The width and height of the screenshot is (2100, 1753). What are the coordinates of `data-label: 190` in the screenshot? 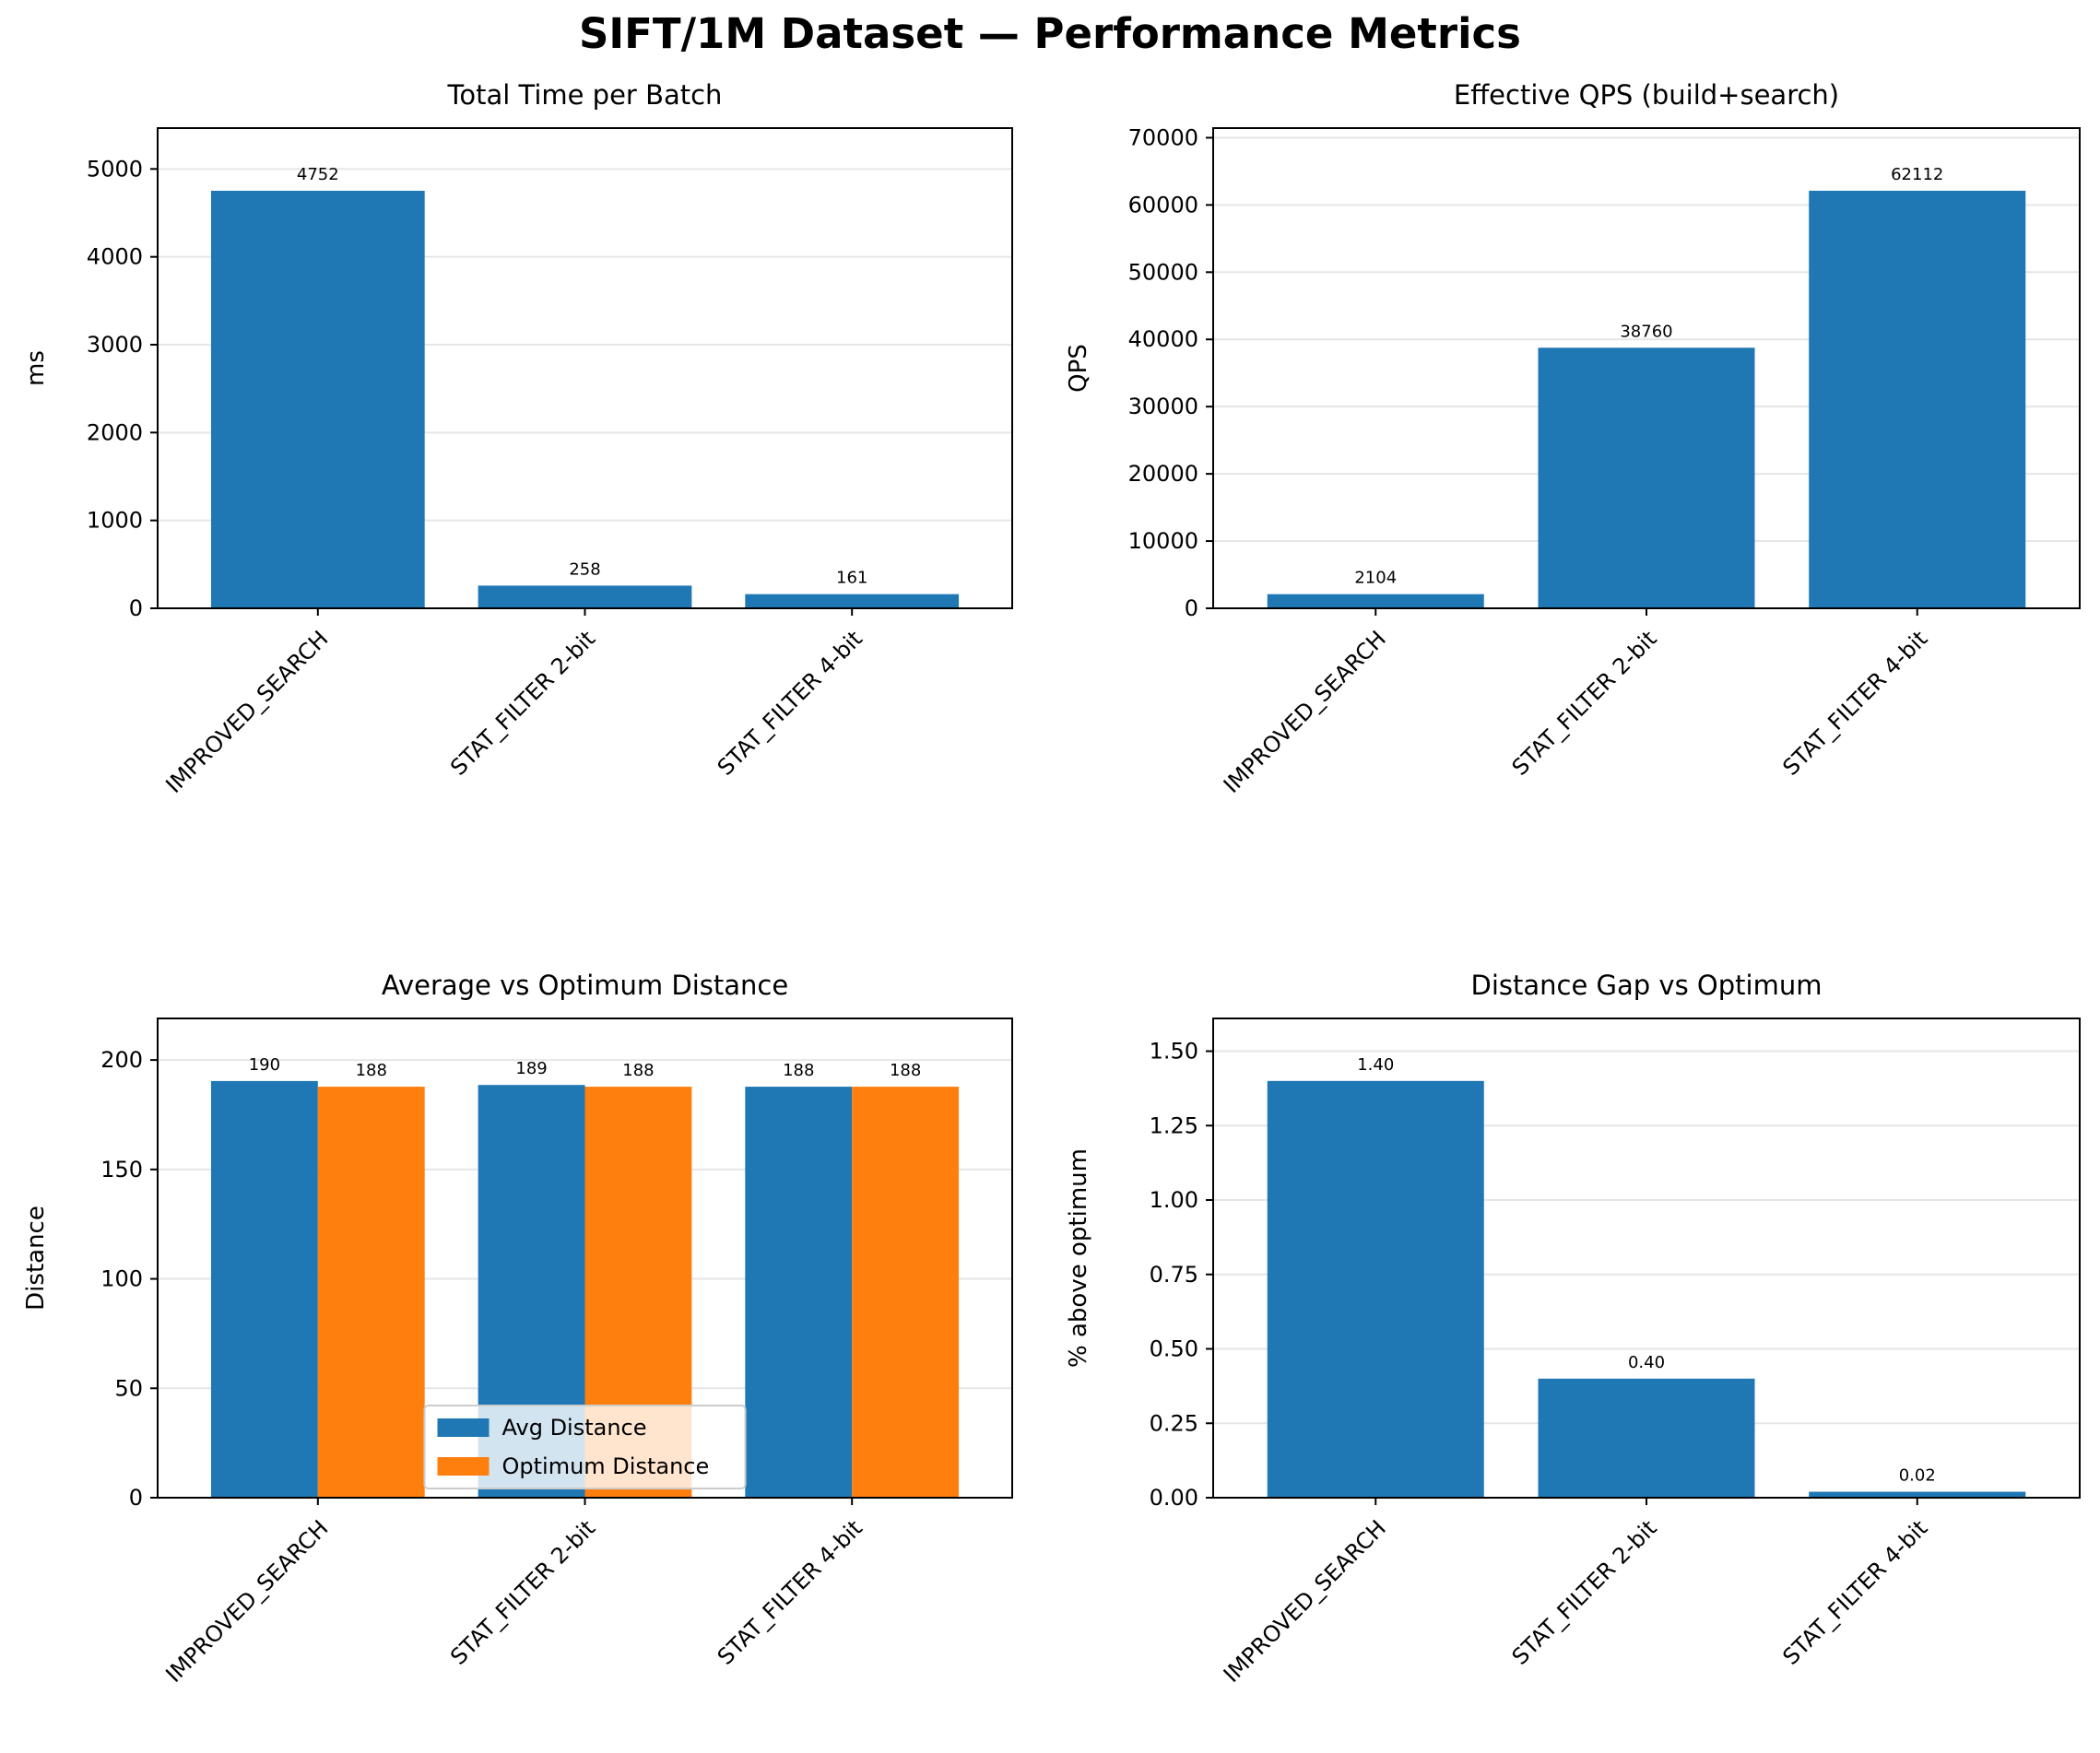 It's located at (264, 1065).